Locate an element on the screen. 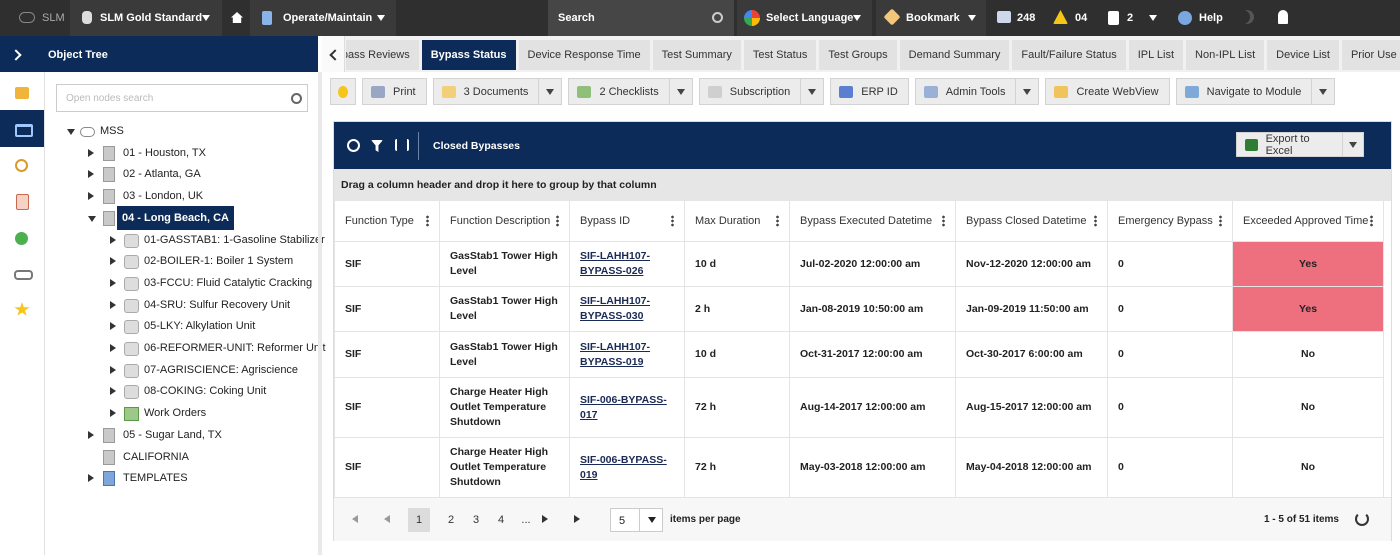  export-button: Export to Excel is located at coordinates (1300, 144).